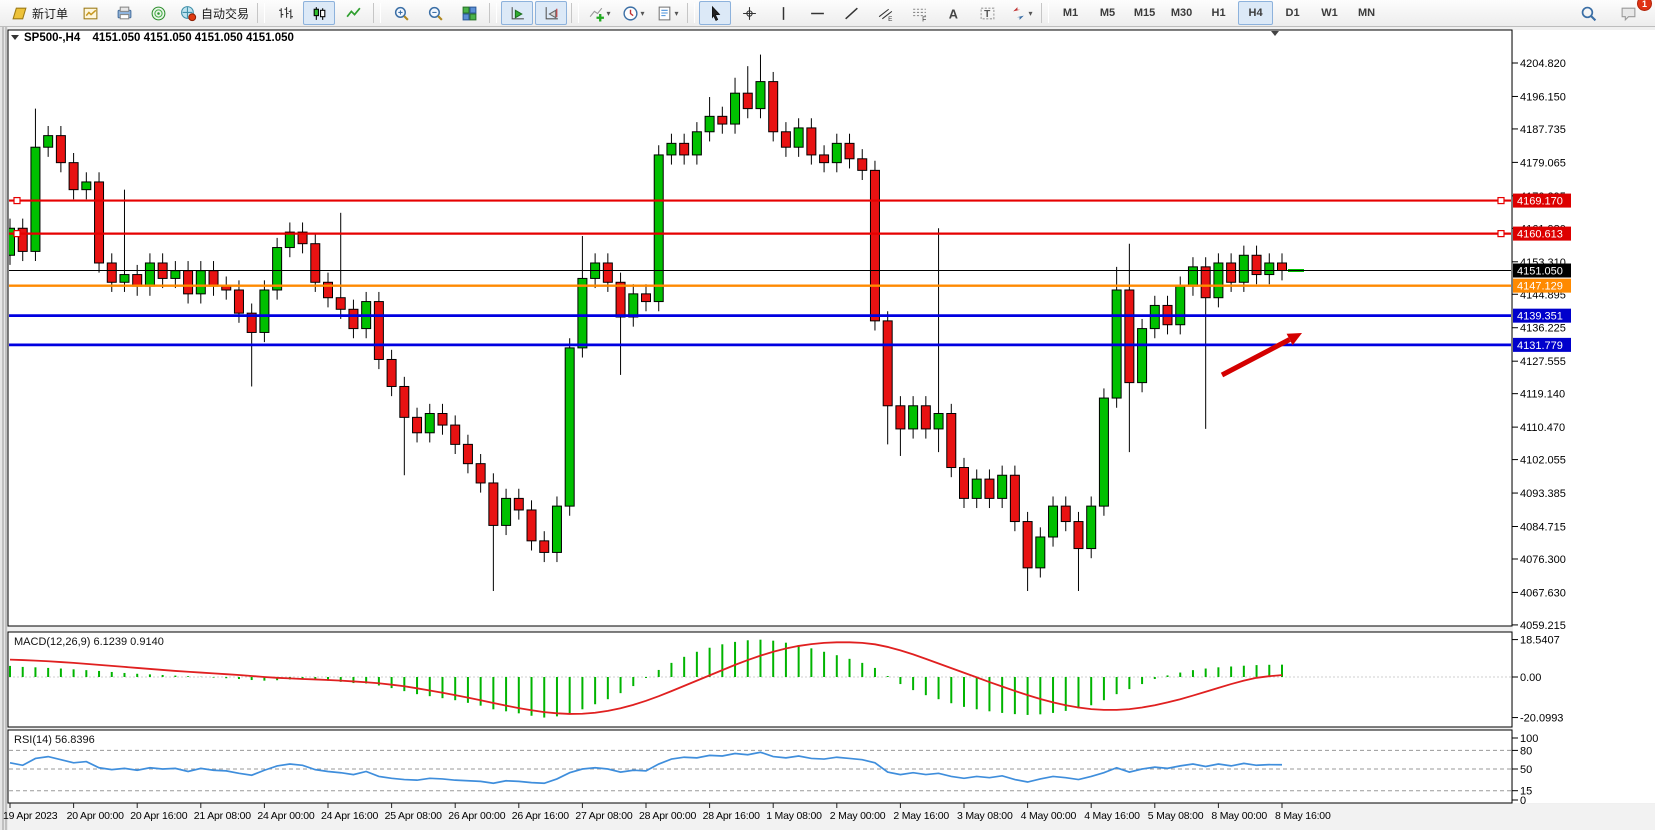 The height and width of the screenshot is (830, 1655). What do you see at coordinates (851, 13) in the screenshot?
I see `toolbar-trendline-button` at bounding box center [851, 13].